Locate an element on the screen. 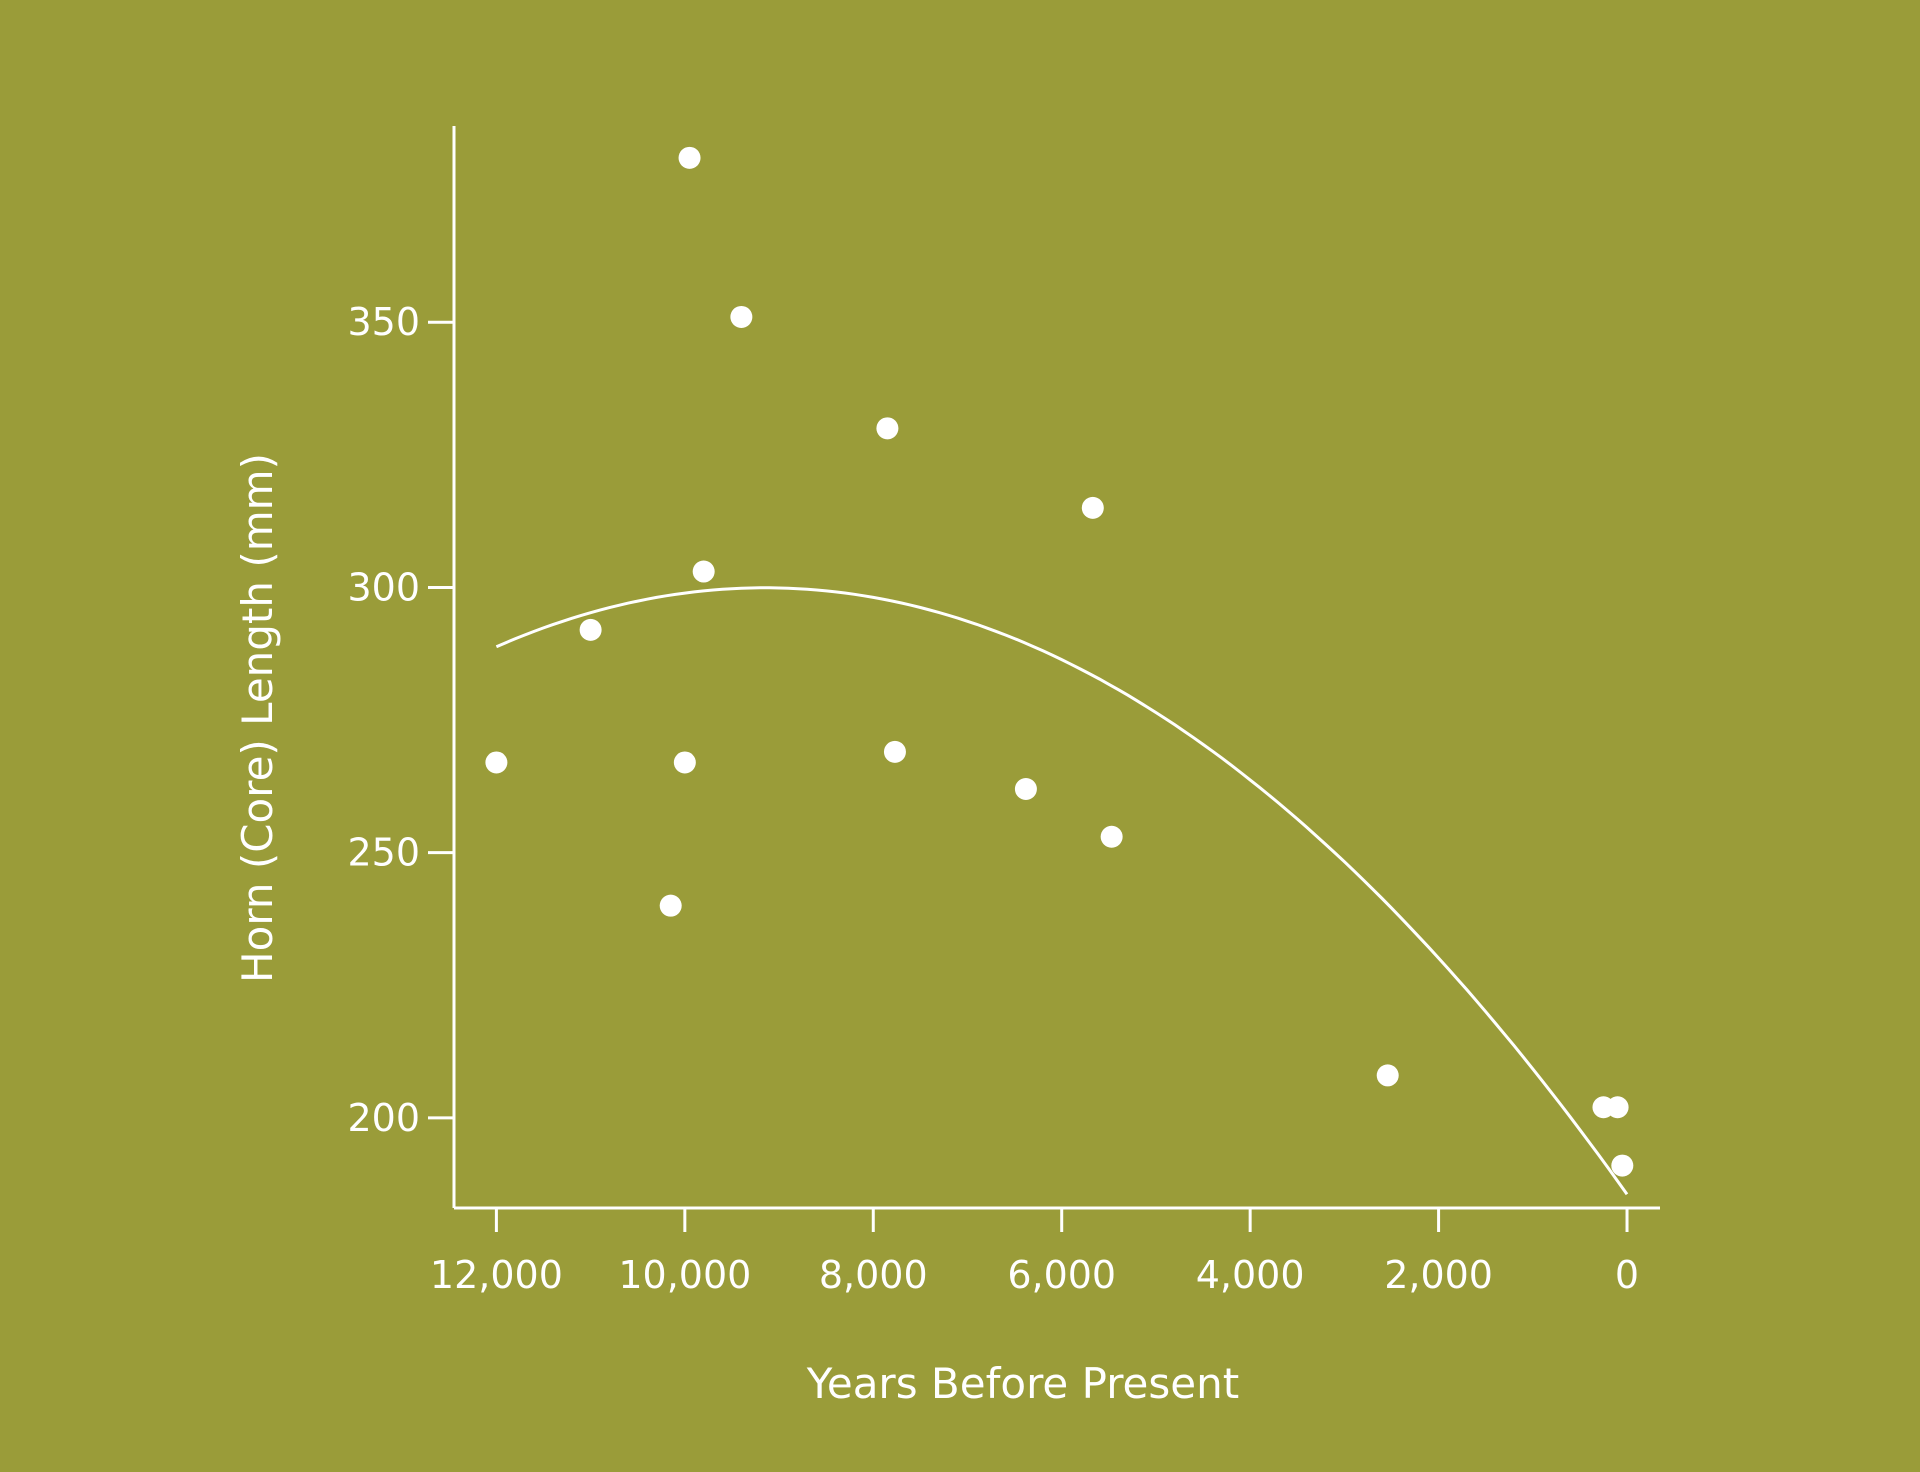  x-tick-label: 12,000 is located at coordinates (496, 1275).